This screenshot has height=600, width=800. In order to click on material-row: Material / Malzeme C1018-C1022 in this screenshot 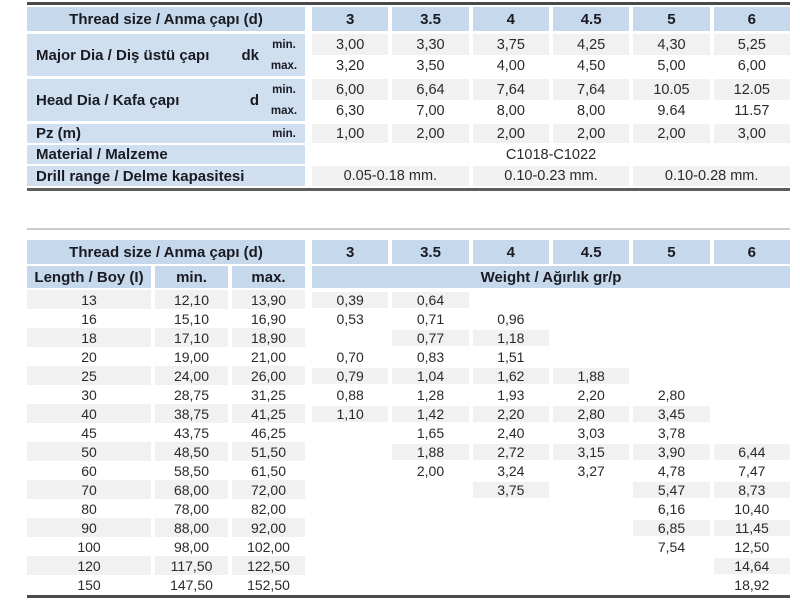, I will do `click(408, 154)`.